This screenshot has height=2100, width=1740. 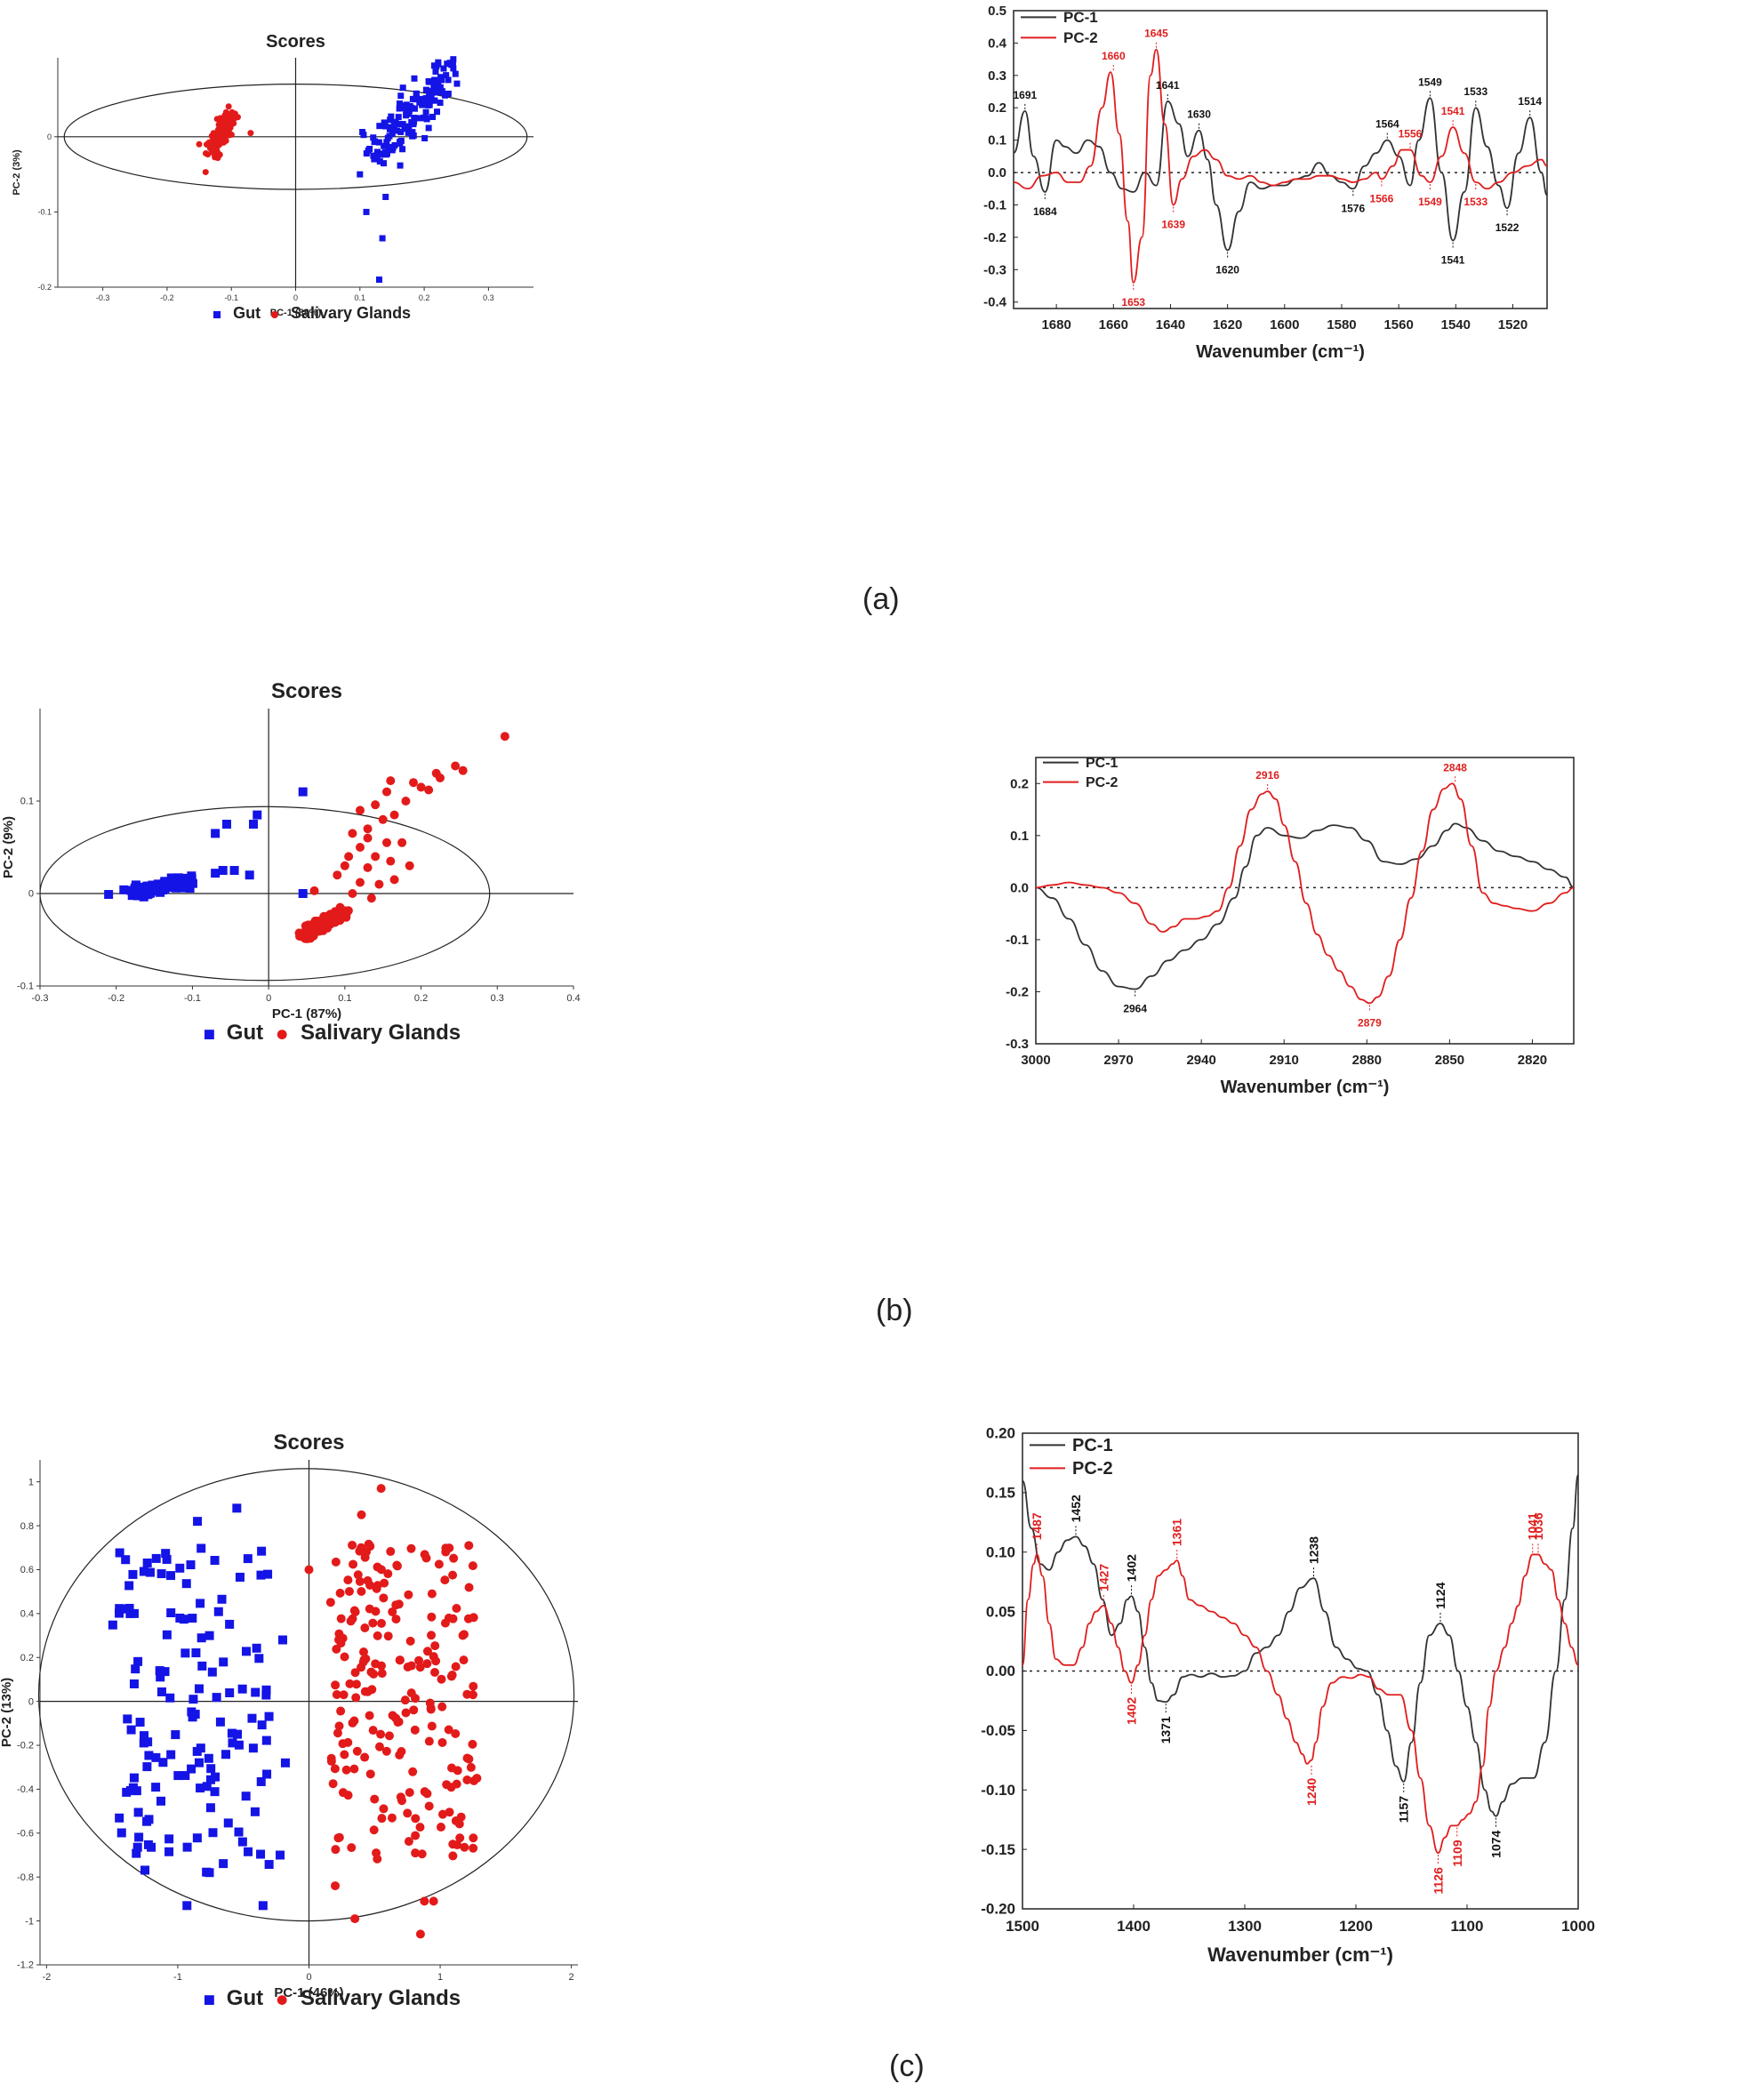 What do you see at coordinates (31, 895) in the screenshot?
I see `y-tick-label: 0` at bounding box center [31, 895].